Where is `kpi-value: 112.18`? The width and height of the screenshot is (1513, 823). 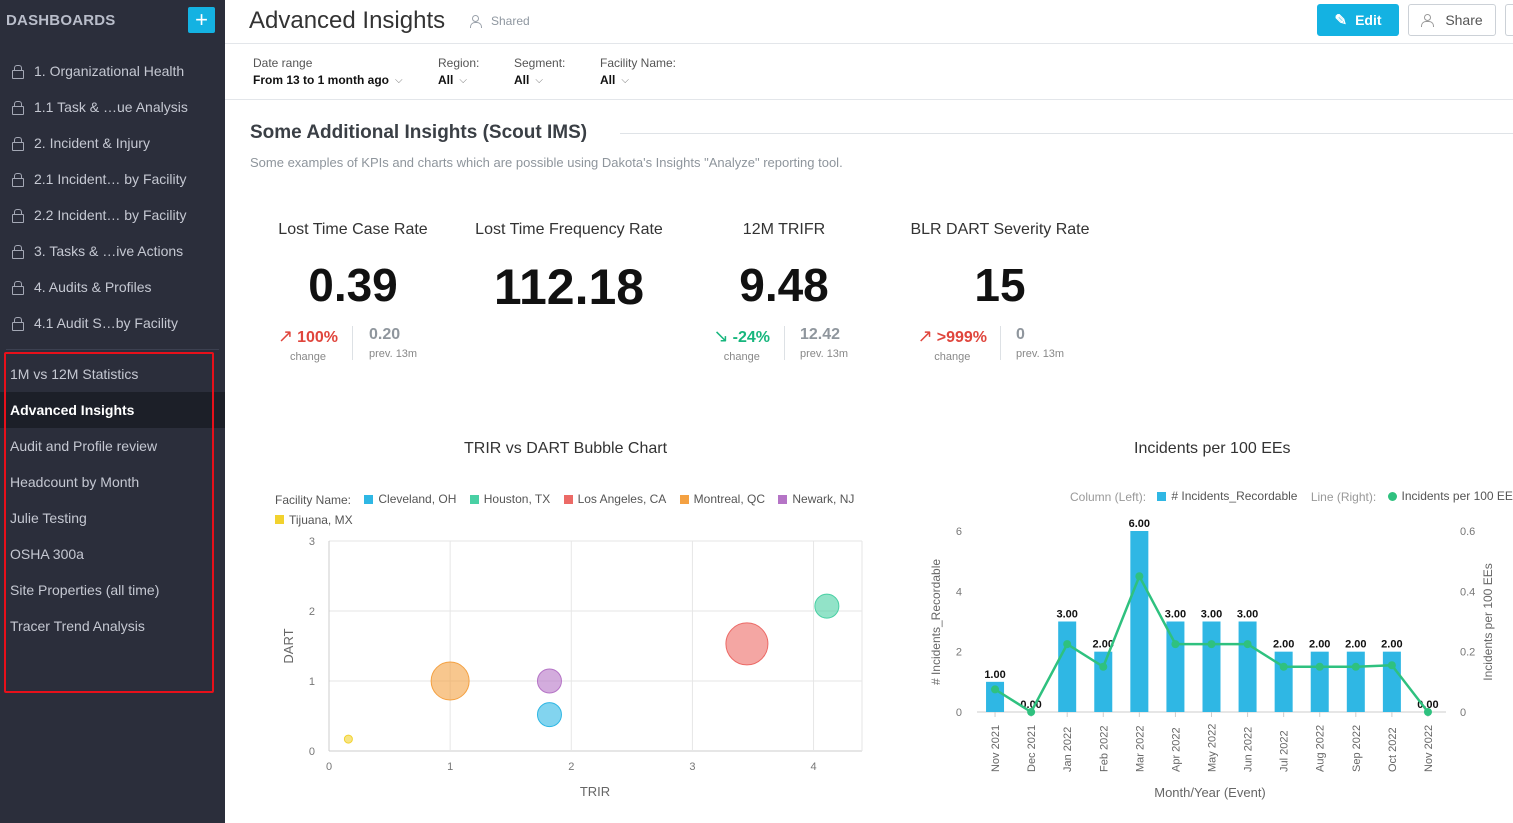
kpi-value: 112.18 is located at coordinates (569, 287).